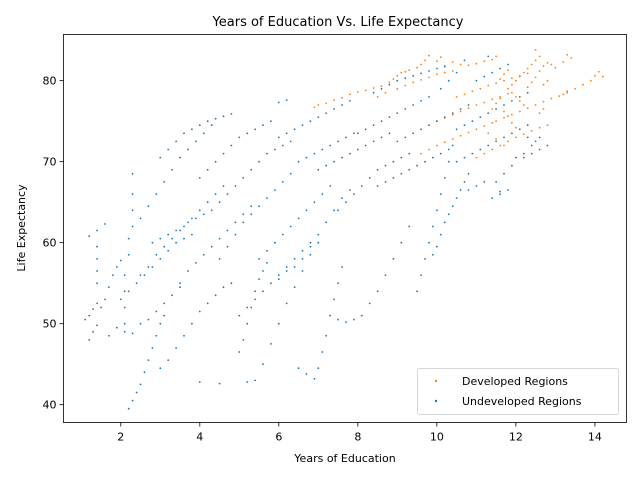 This screenshot has height=480, width=640. Describe the element at coordinates (338, 22) in the screenshot. I see `chart-title: Years of Education Vs. Life Expectancy` at that location.